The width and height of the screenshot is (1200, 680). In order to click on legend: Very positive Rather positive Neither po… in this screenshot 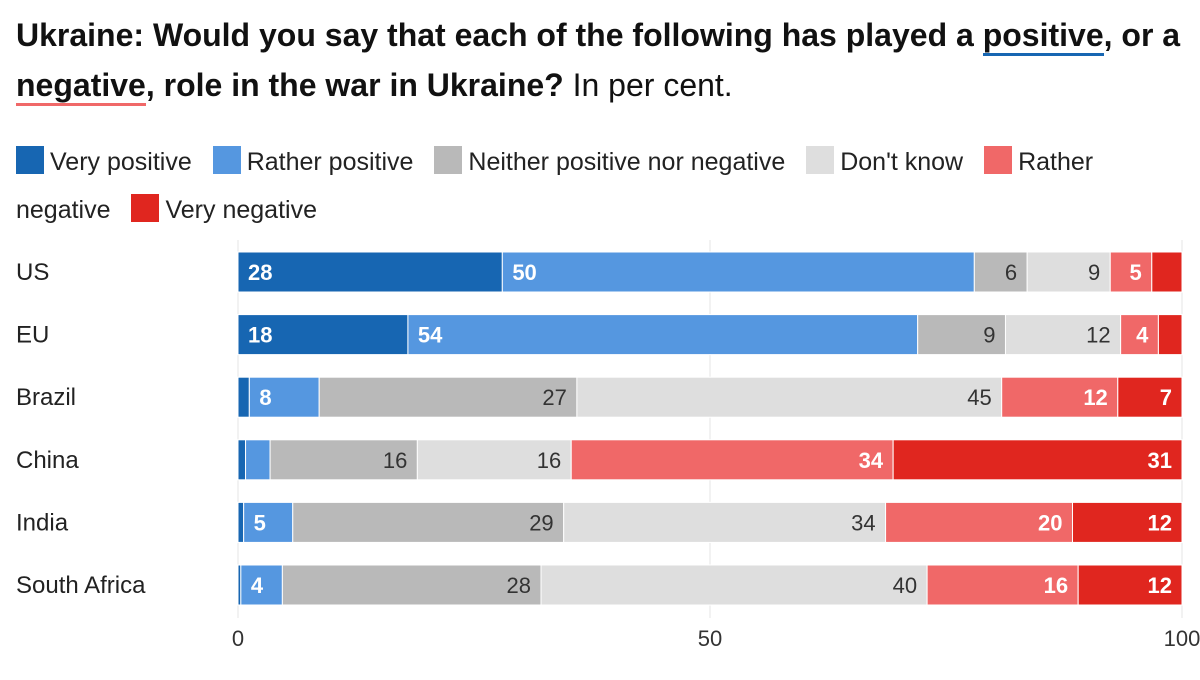, I will do `click(601, 186)`.